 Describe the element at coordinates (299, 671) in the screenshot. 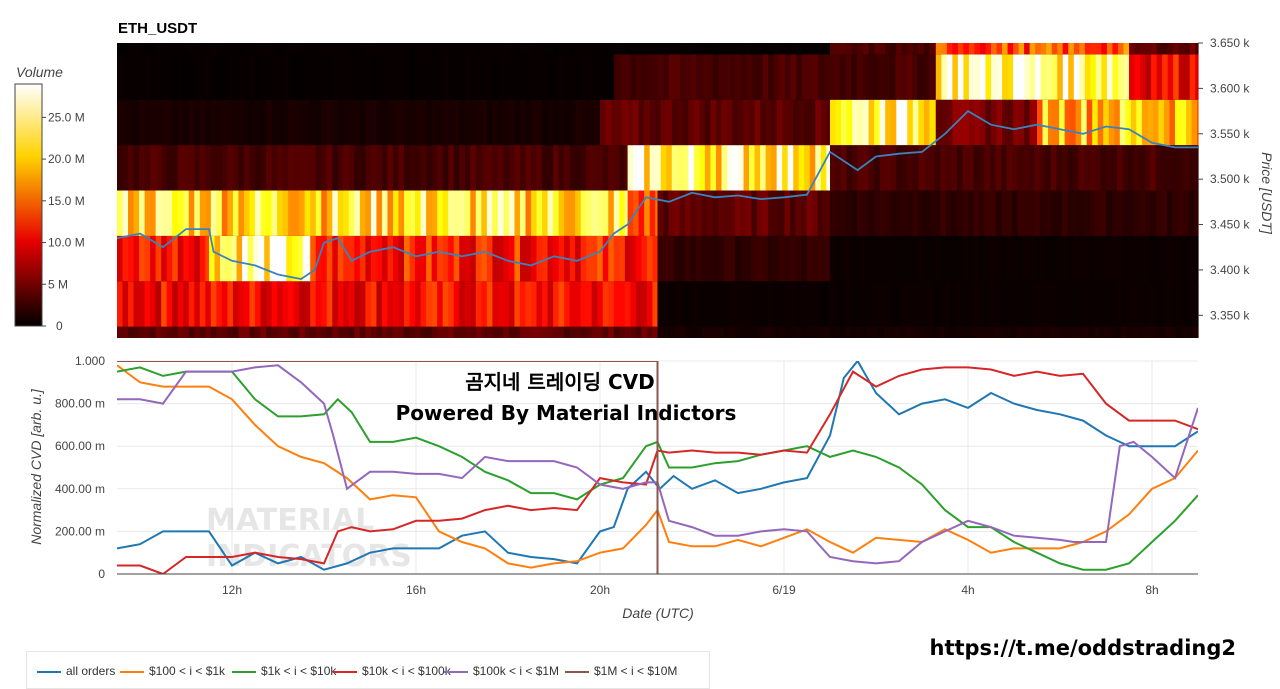

I see `legend-label: $1k < i < $10k` at that location.